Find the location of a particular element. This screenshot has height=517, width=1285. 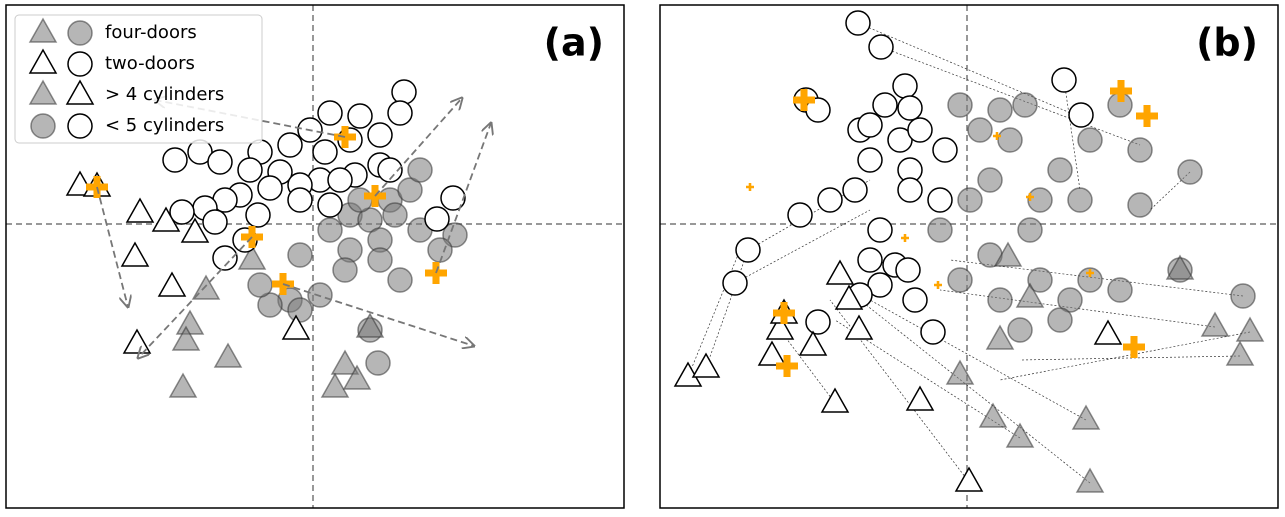

legend-label: < 5 cylinders is located at coordinates (164, 125).